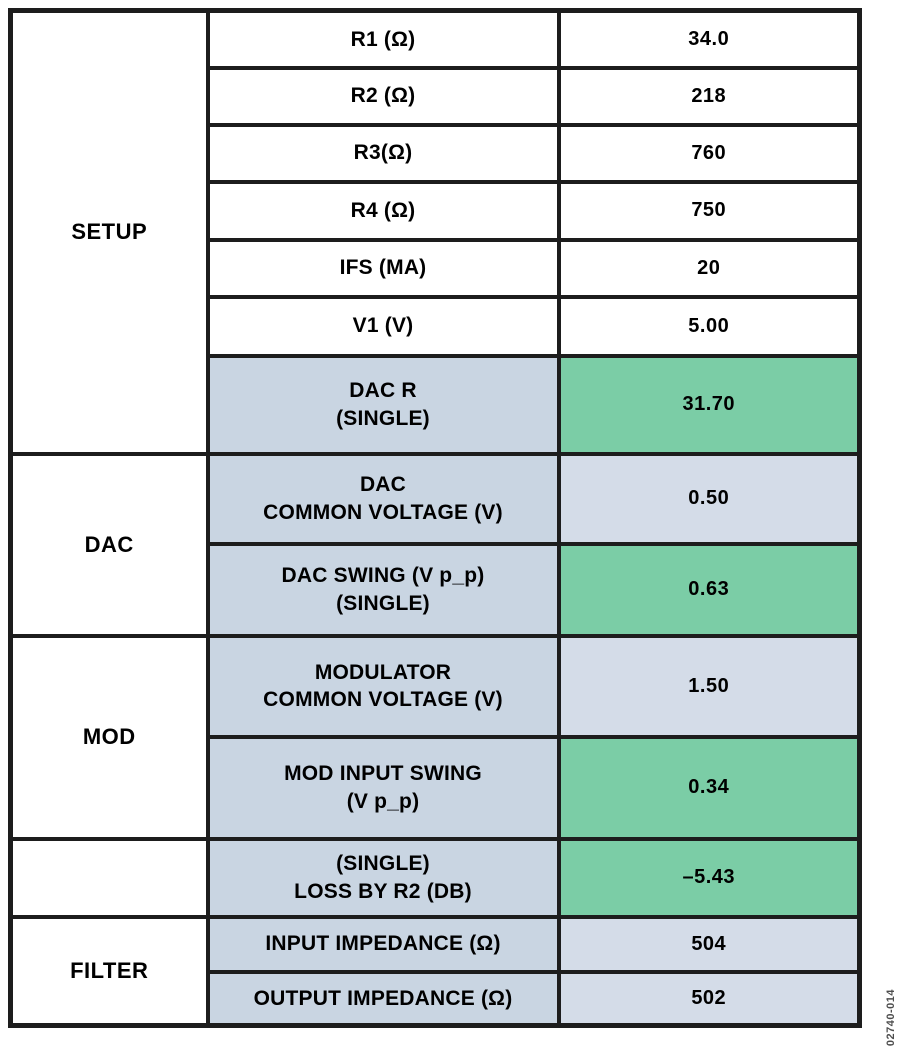 Image resolution: width=900 pixels, height=1062 pixels. Describe the element at coordinates (383, 589) in the screenshot. I see `param-cell-dac-swing: DAC SWING (V p_p) (SINGLE)` at that location.